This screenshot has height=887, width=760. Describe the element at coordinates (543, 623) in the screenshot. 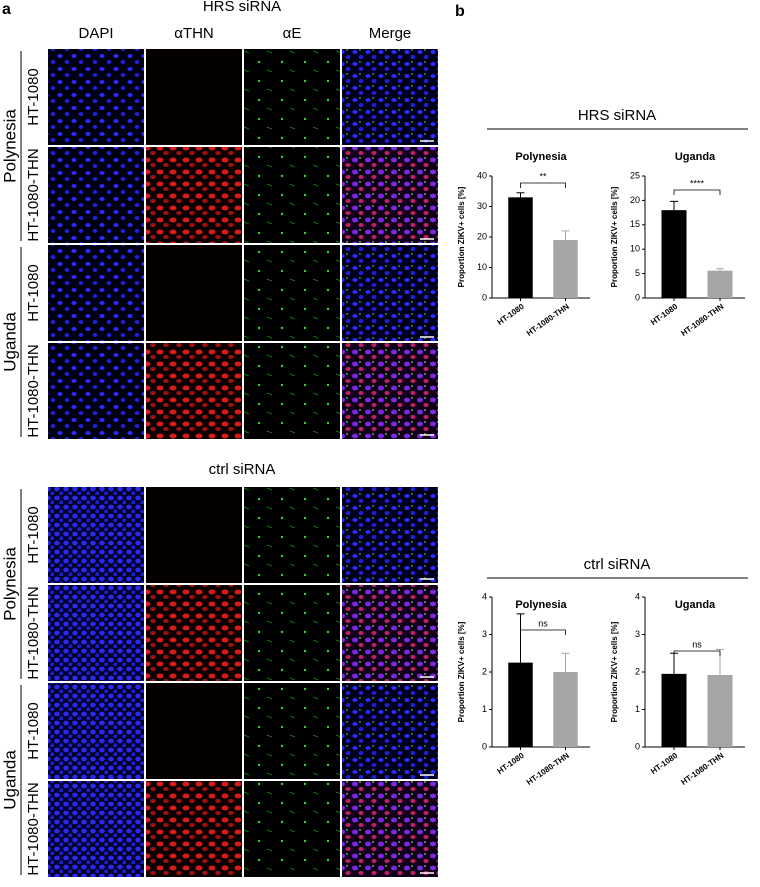

I see `significance-label: ns` at that location.